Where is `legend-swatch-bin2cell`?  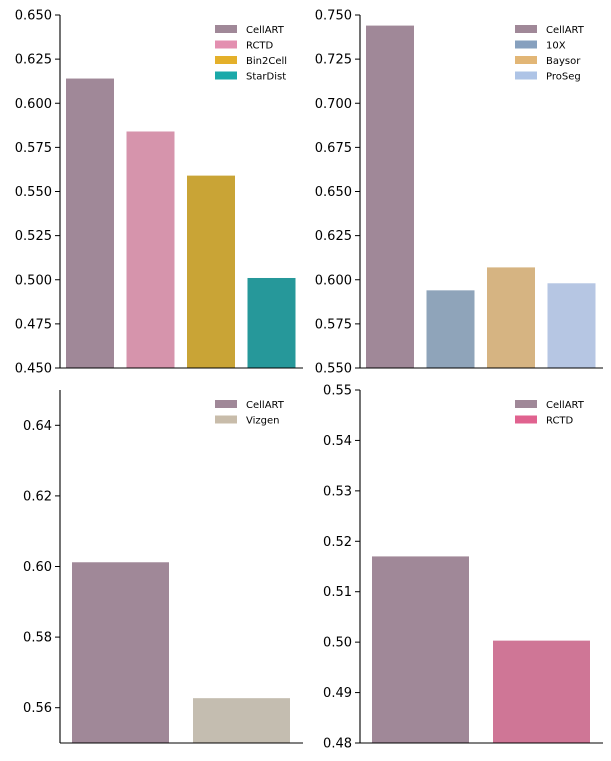 legend-swatch-bin2cell is located at coordinates (226, 60).